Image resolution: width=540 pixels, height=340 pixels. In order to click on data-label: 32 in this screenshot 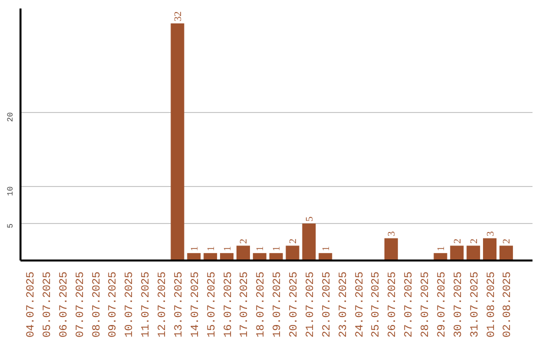, I will do `click(178, 16)`.